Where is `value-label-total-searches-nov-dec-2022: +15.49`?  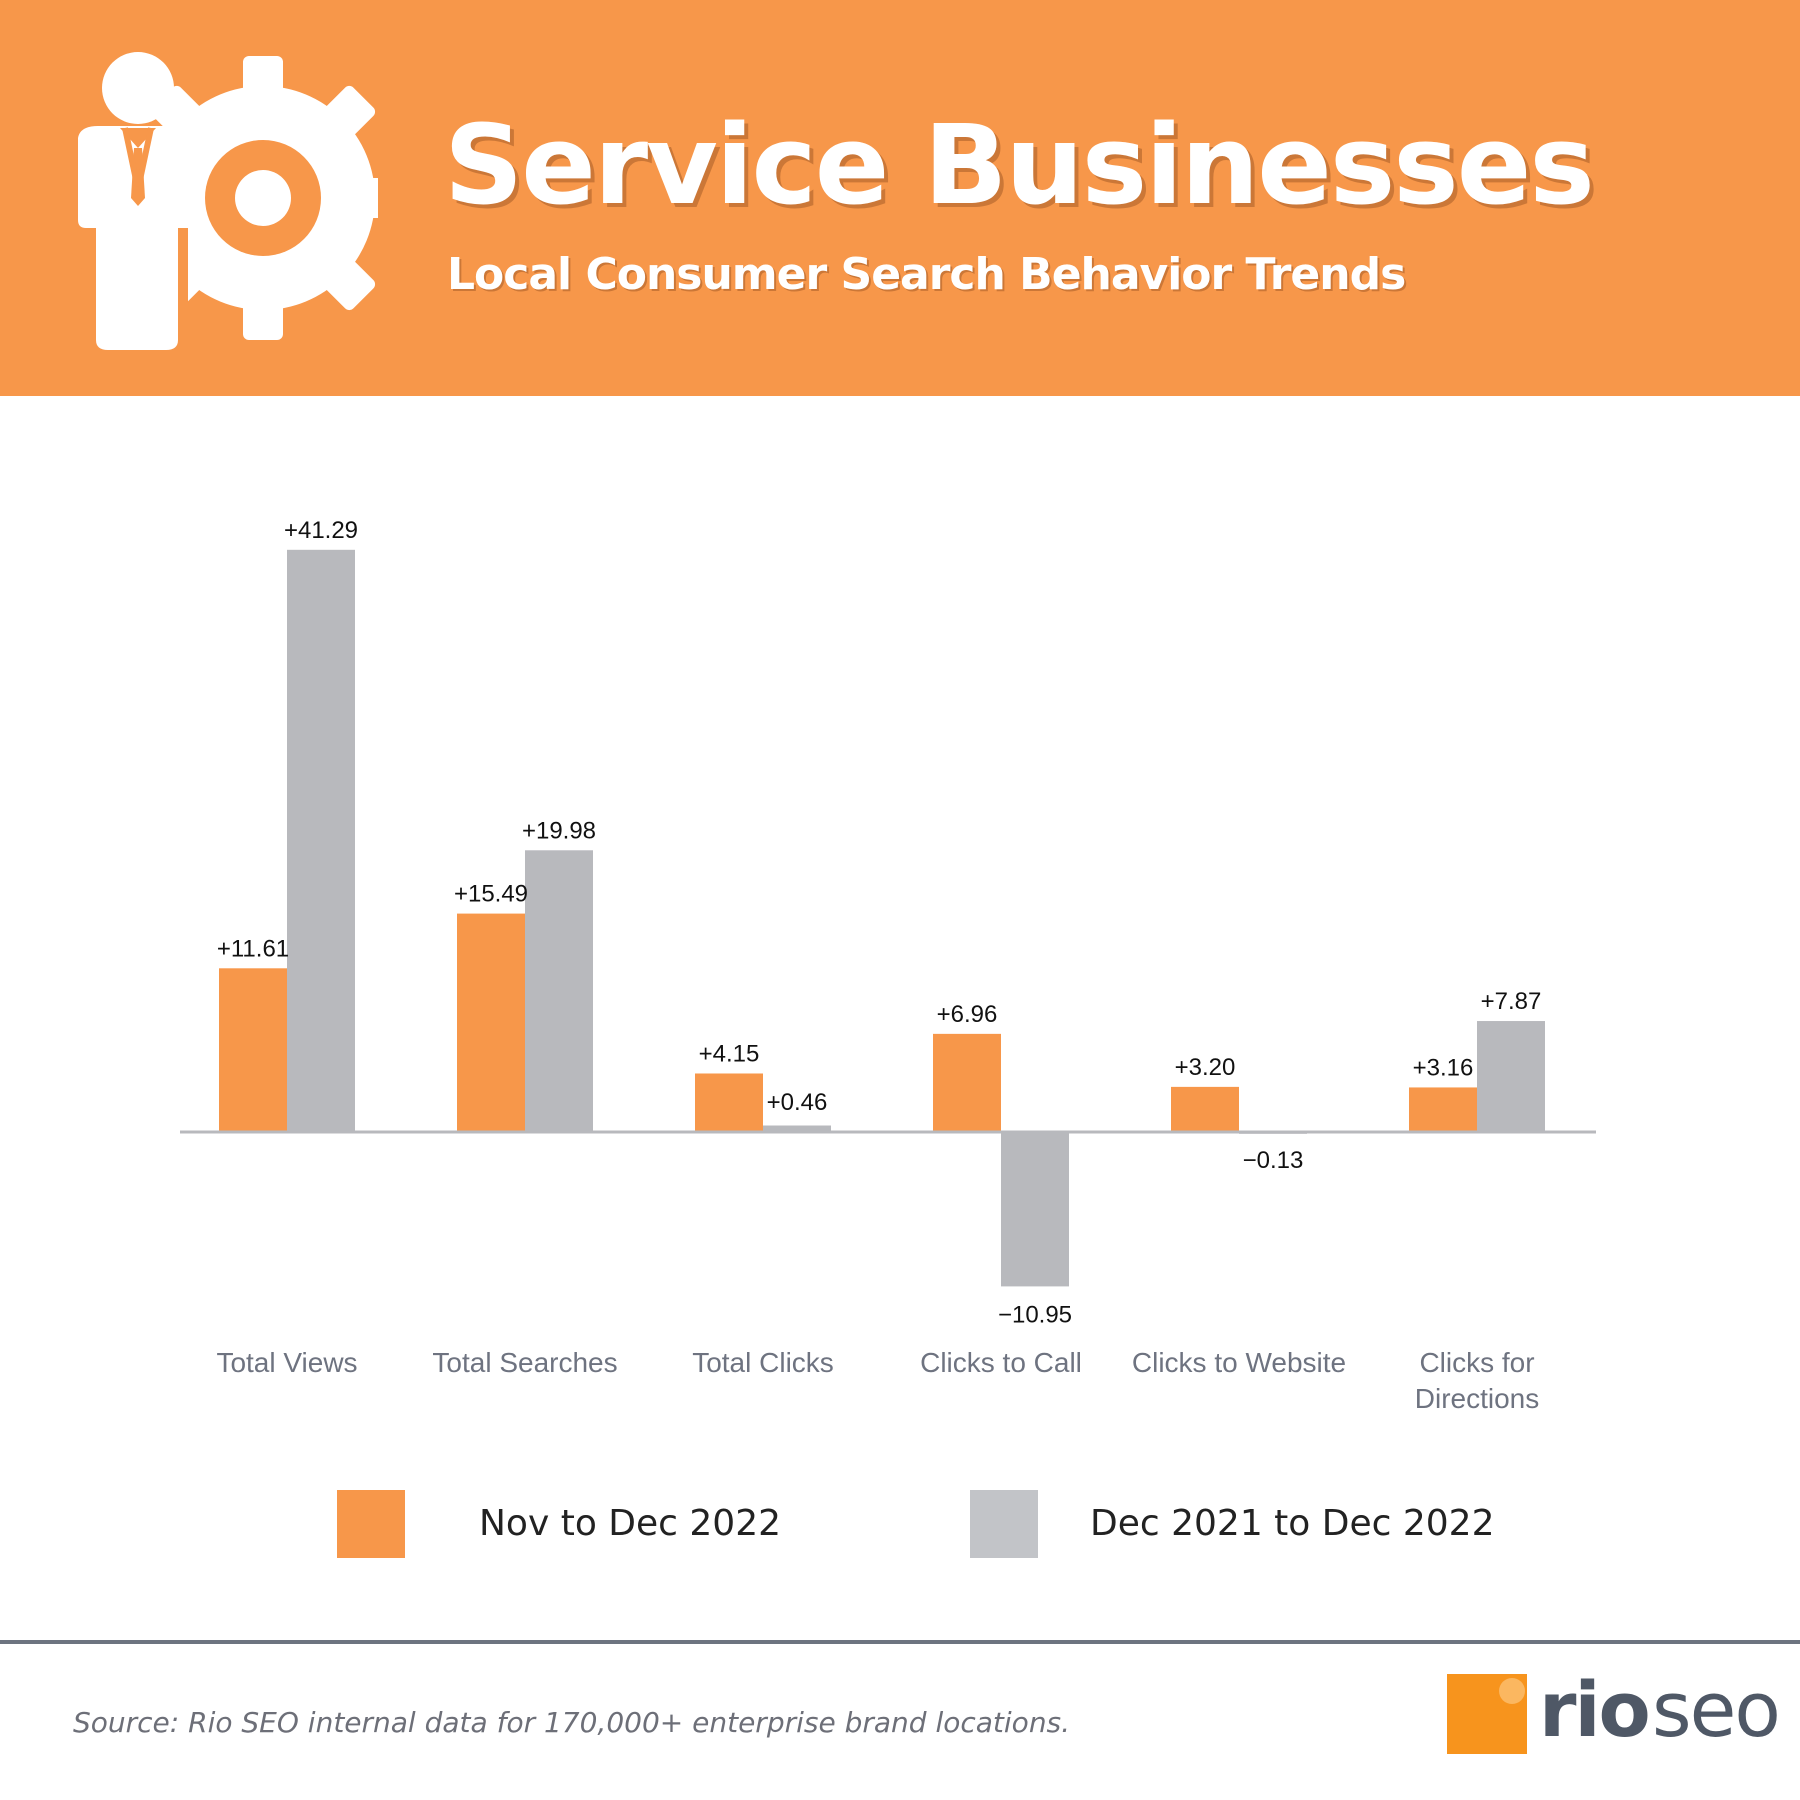 value-label-total-searches-nov-dec-2022: +15.49 is located at coordinates (491, 894).